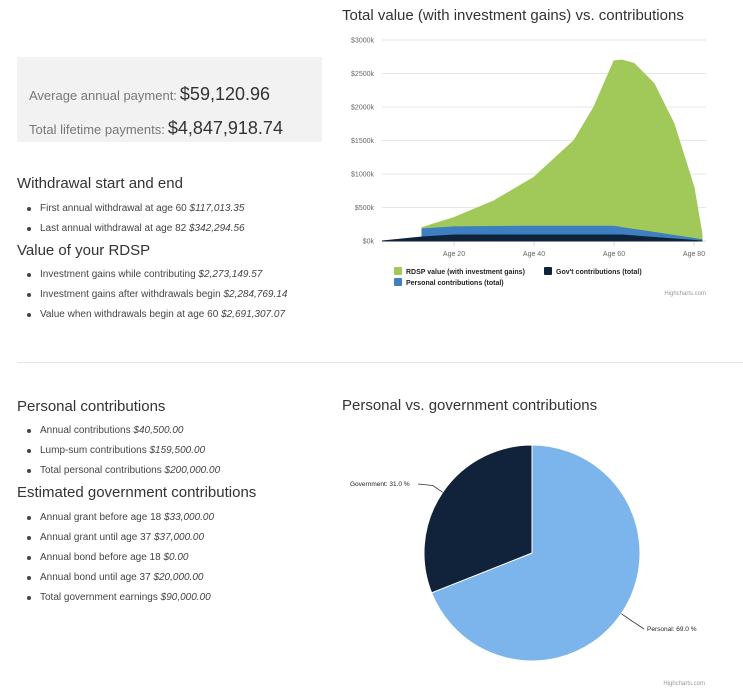 The image size is (743, 694). I want to click on legend-label: RDSP value (with investment gains), so click(465, 272).